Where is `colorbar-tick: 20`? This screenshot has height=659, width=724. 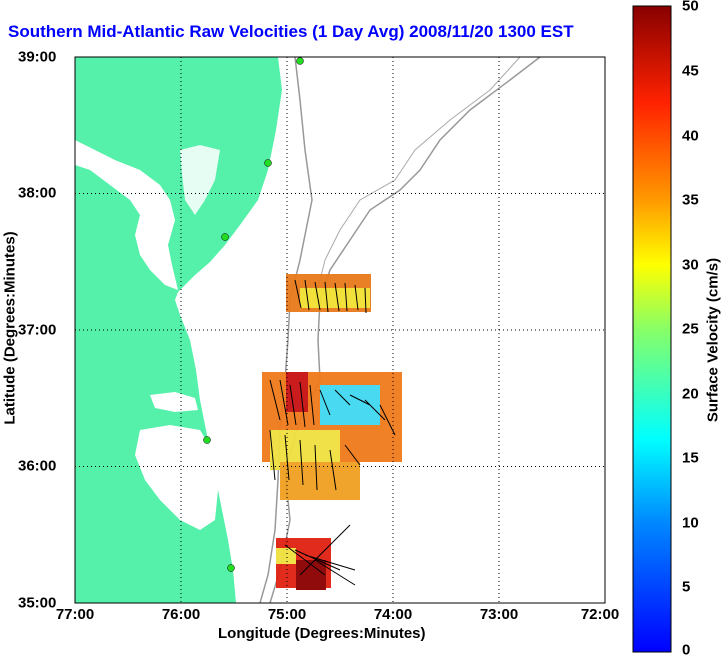
colorbar-tick: 20 is located at coordinates (690, 394).